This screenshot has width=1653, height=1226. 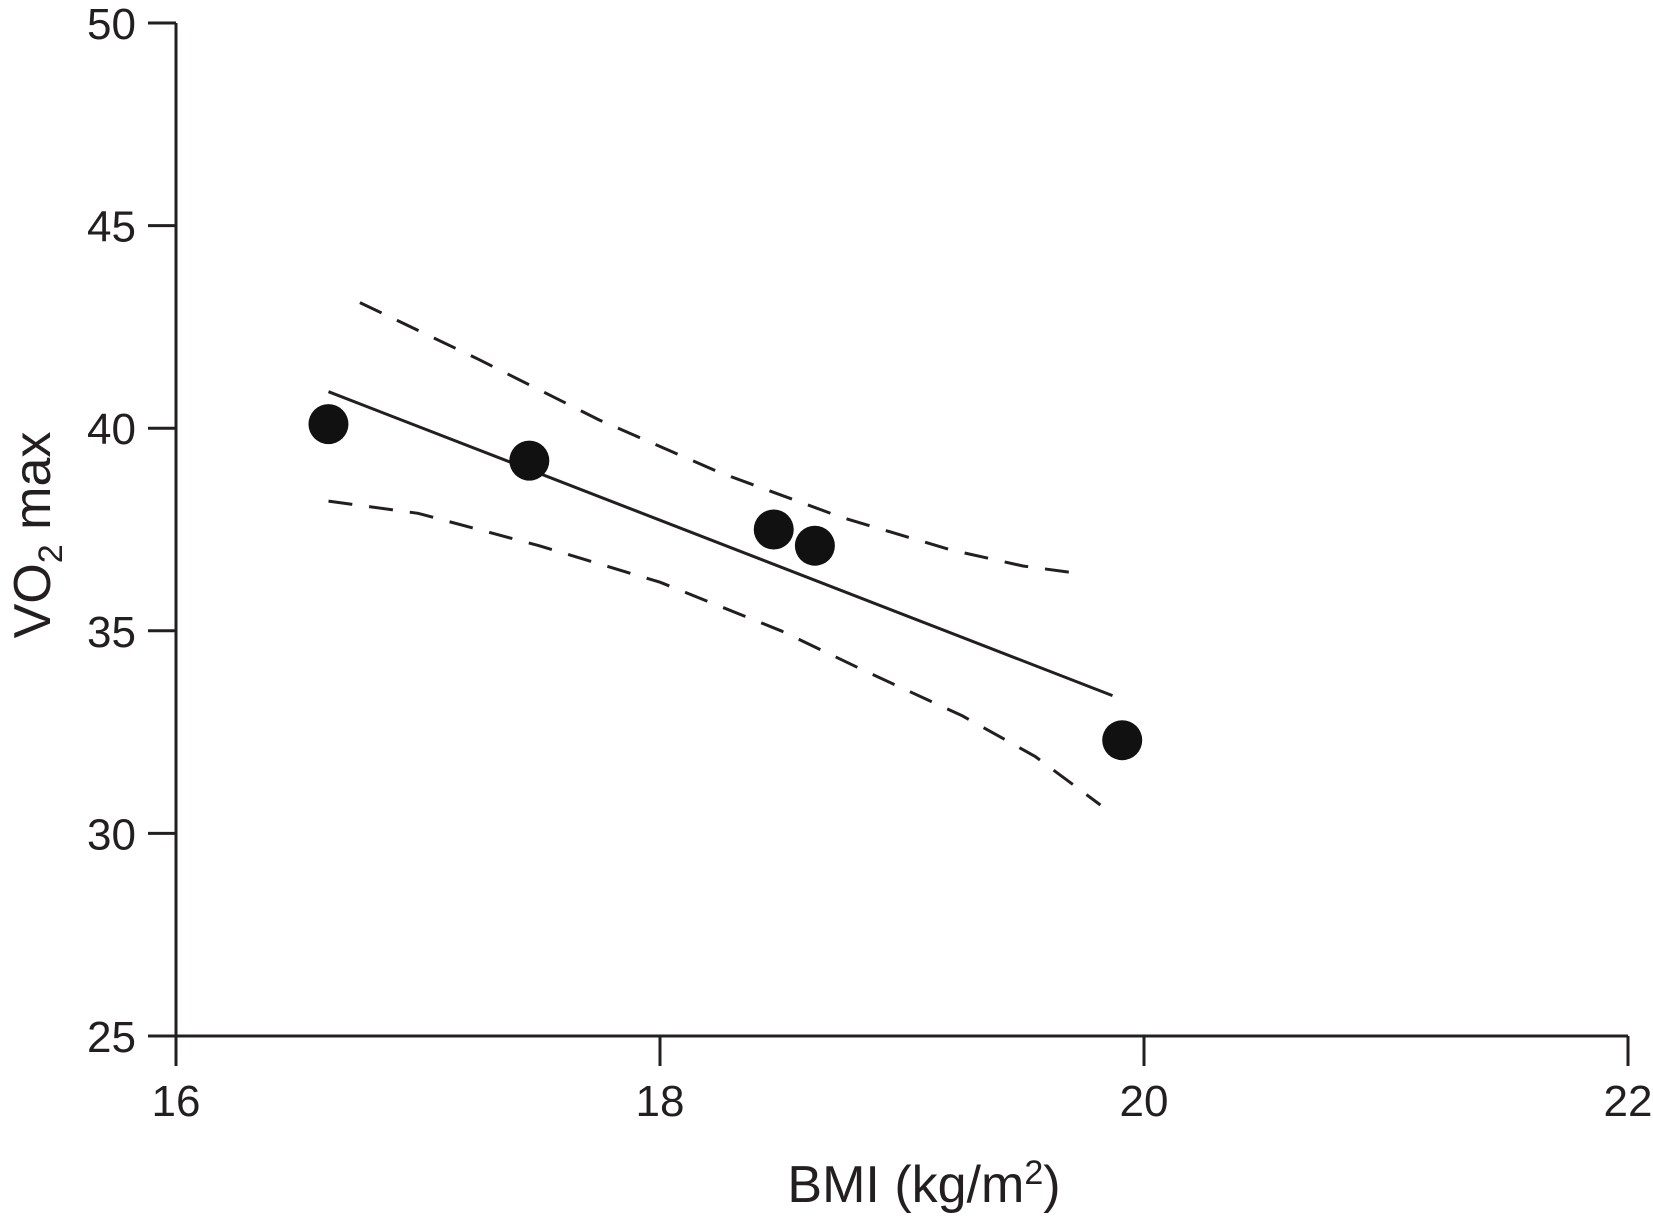 What do you see at coordinates (176, 1101) in the screenshot?
I see `x-tick-label: 16` at bounding box center [176, 1101].